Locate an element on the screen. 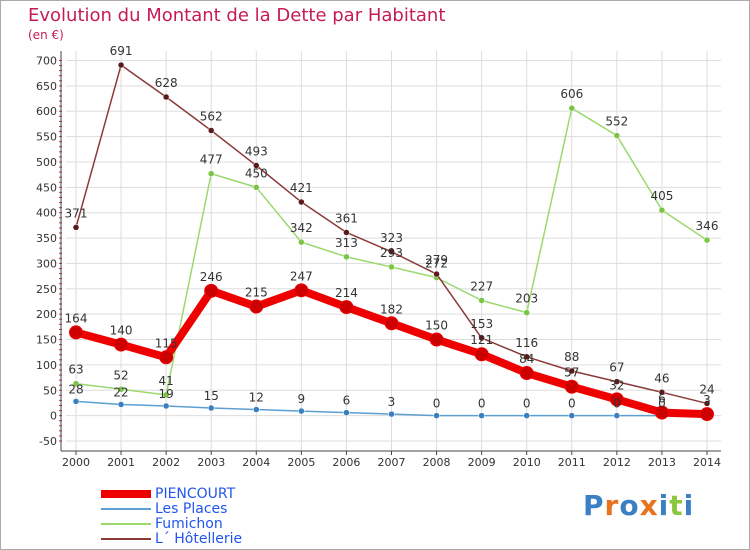 This screenshot has width=750, height=550. x-tick-label: 2003 is located at coordinates (211, 462).